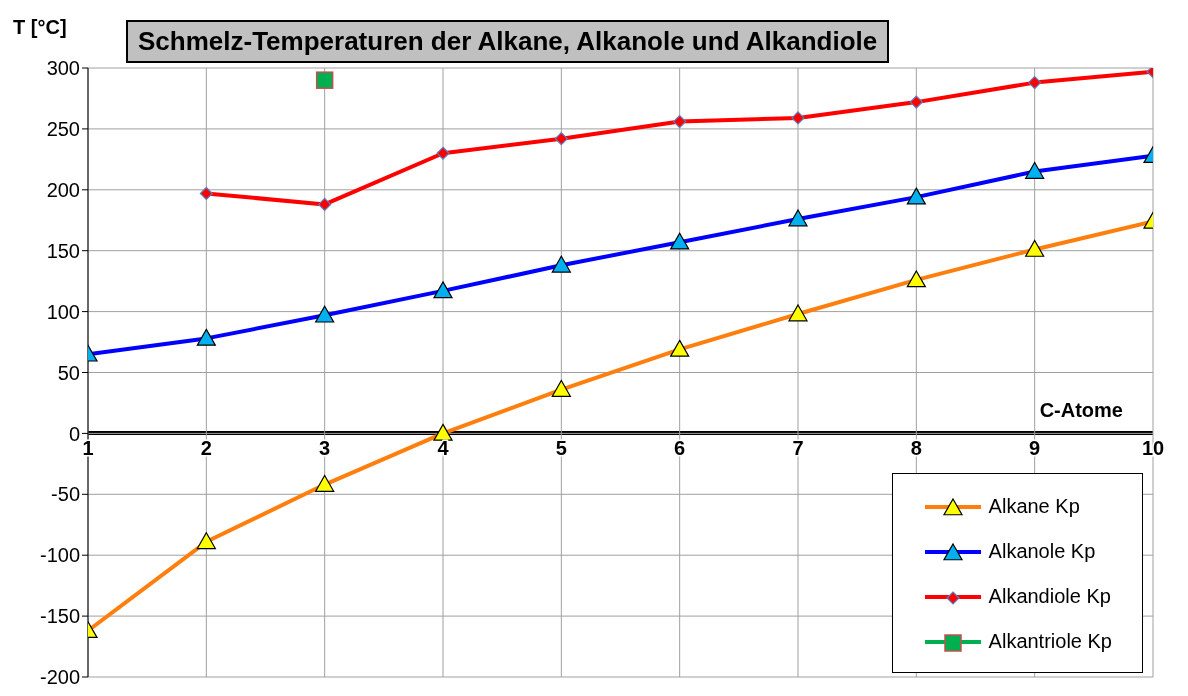  I want to click on x-tick-label: 4, so click(443, 448).